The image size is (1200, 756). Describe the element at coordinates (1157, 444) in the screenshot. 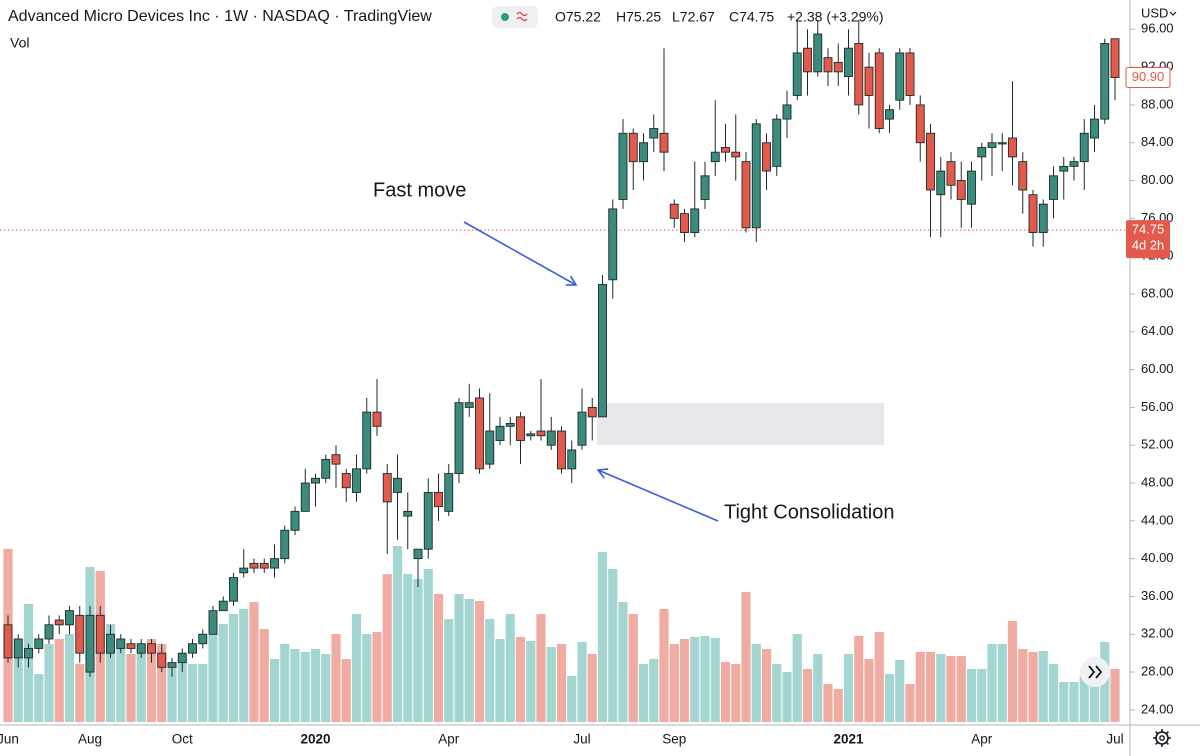

I see `y-tick-label: 52.00` at that location.